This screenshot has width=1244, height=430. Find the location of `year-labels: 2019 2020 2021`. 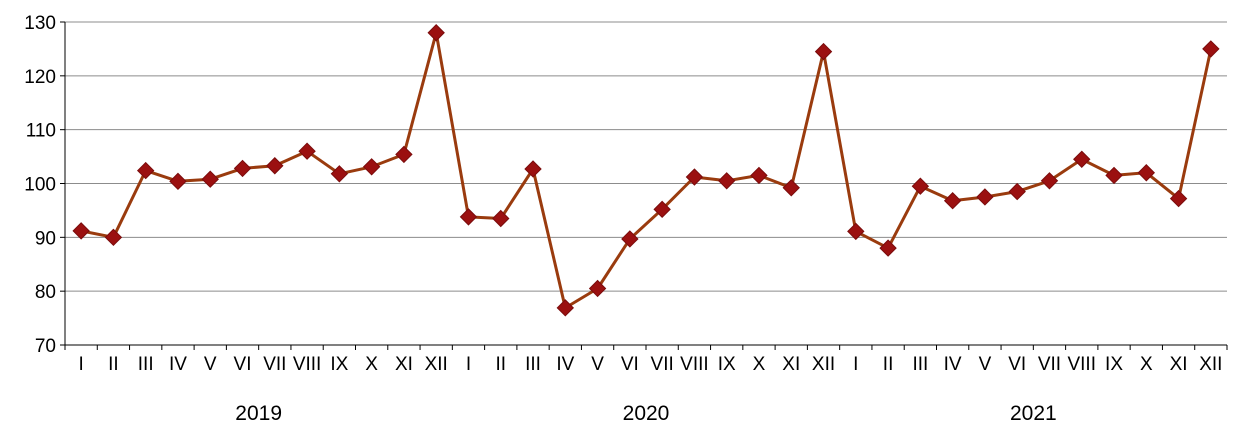

year-labels: 2019 2020 2021 is located at coordinates (645, 413).